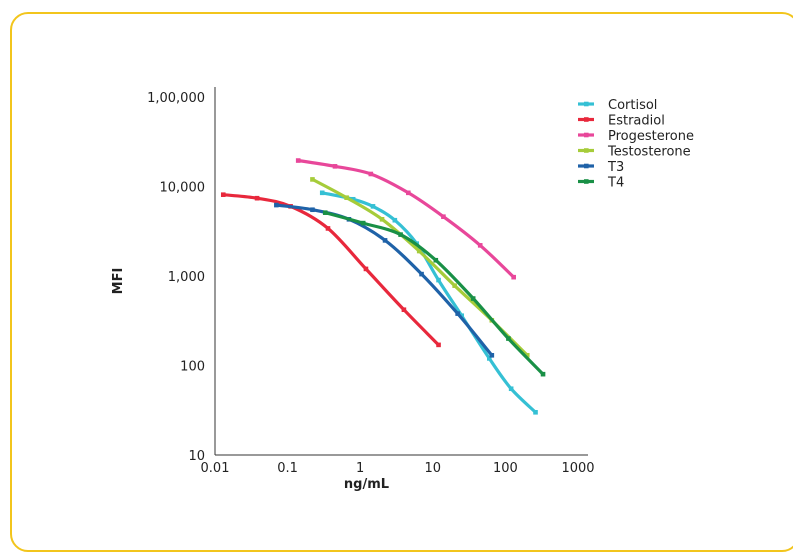 This screenshot has width=793, height=552. I want to click on y-tick-labels: 10 100 1,000 10,000 1,00,000, so click(176, 277).